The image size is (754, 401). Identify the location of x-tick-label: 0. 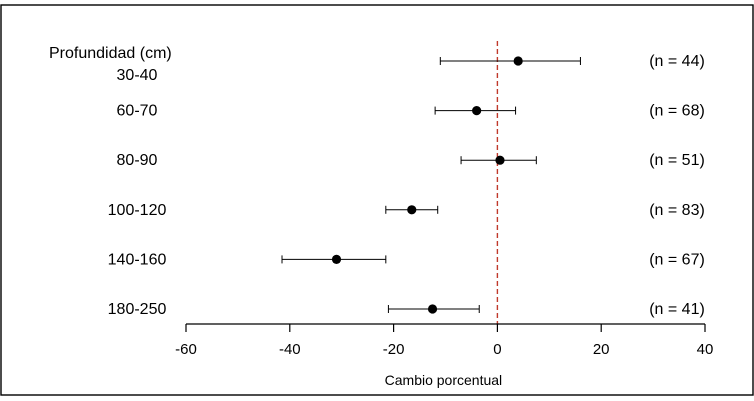
(497, 349).